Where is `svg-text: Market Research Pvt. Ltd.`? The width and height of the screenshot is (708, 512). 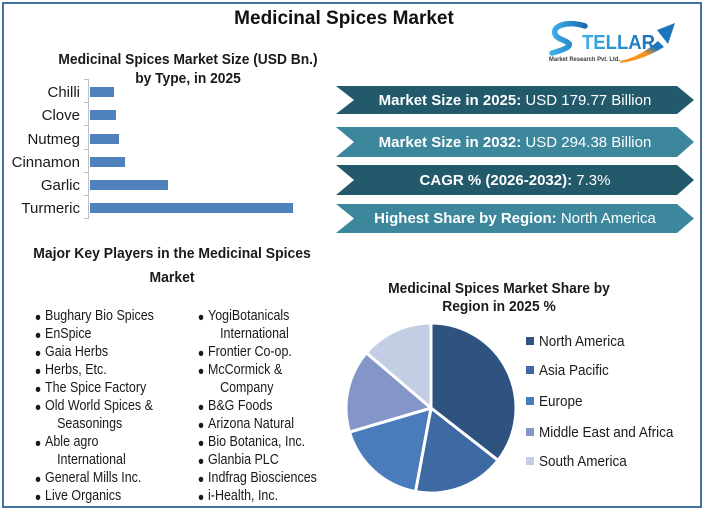
svg-text: Market Research Pvt. Ltd. is located at coordinates (584, 59).